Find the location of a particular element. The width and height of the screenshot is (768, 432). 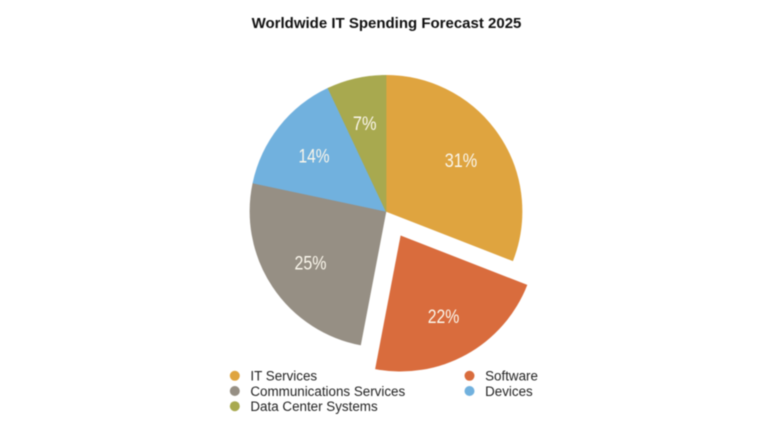

svg-text: 25% is located at coordinates (311, 264).